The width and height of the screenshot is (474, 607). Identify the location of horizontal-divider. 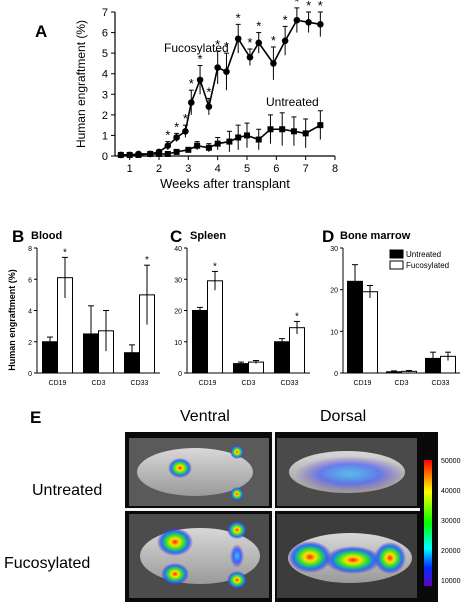
(272, 509).